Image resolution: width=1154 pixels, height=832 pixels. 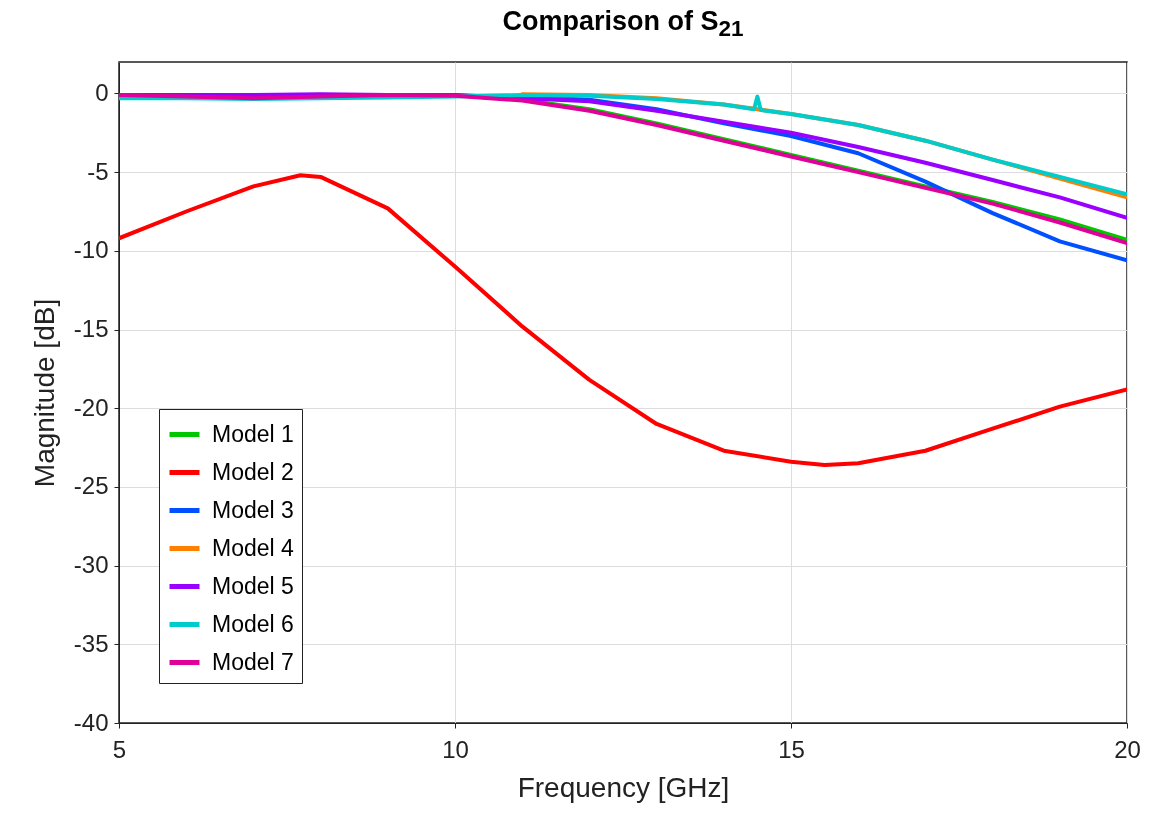 I want to click on y-tick-label: -30, so click(x=91, y=565).